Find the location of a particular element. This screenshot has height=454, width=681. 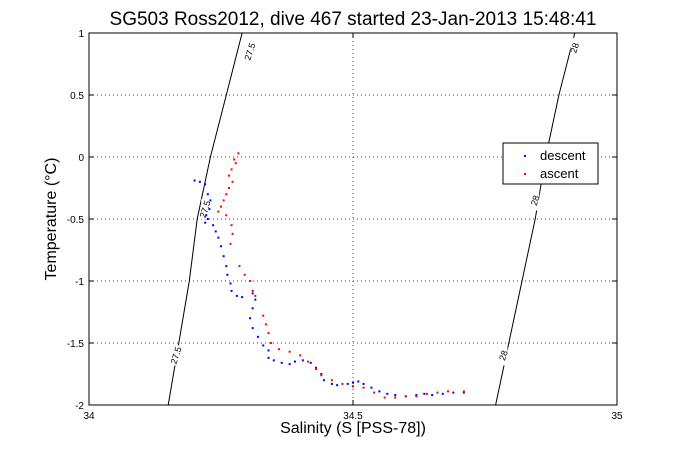

y-tick-label: -1 is located at coordinates (79, 282).